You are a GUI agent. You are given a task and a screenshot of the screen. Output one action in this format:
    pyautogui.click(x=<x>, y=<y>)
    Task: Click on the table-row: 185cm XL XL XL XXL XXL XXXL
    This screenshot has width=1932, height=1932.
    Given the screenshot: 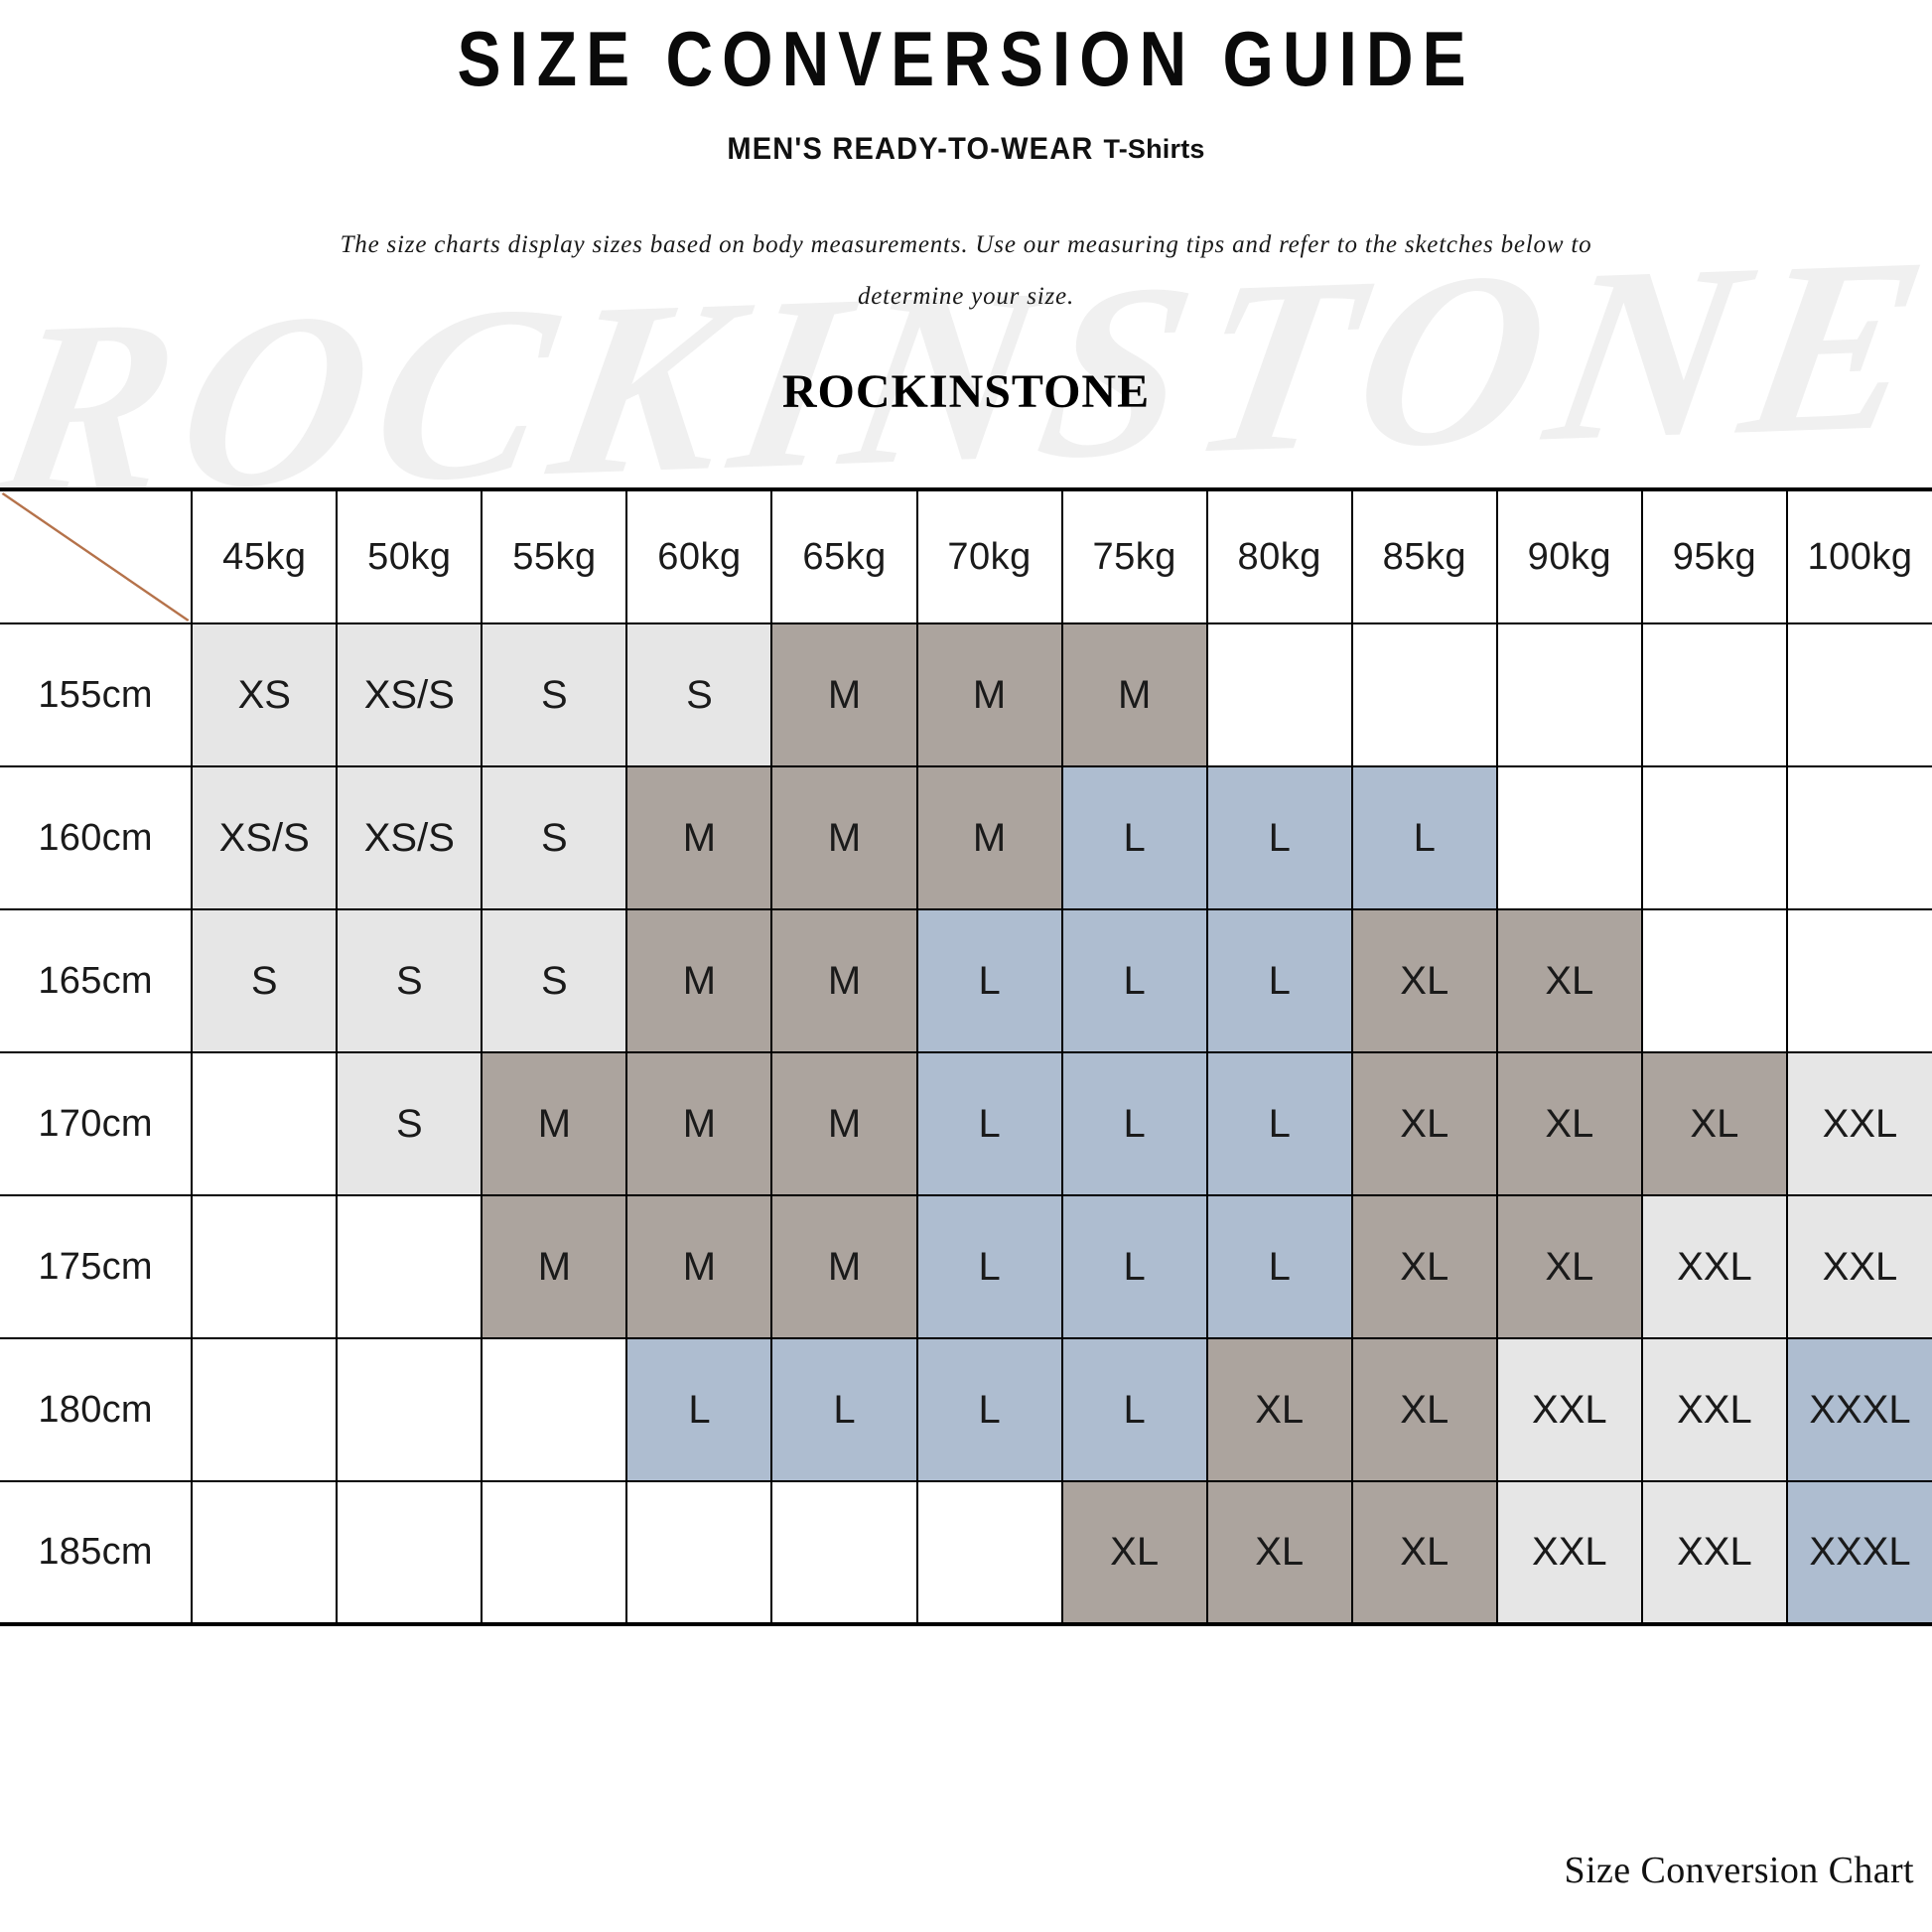 What is the action you would take?
    pyautogui.click(x=966, y=1552)
    